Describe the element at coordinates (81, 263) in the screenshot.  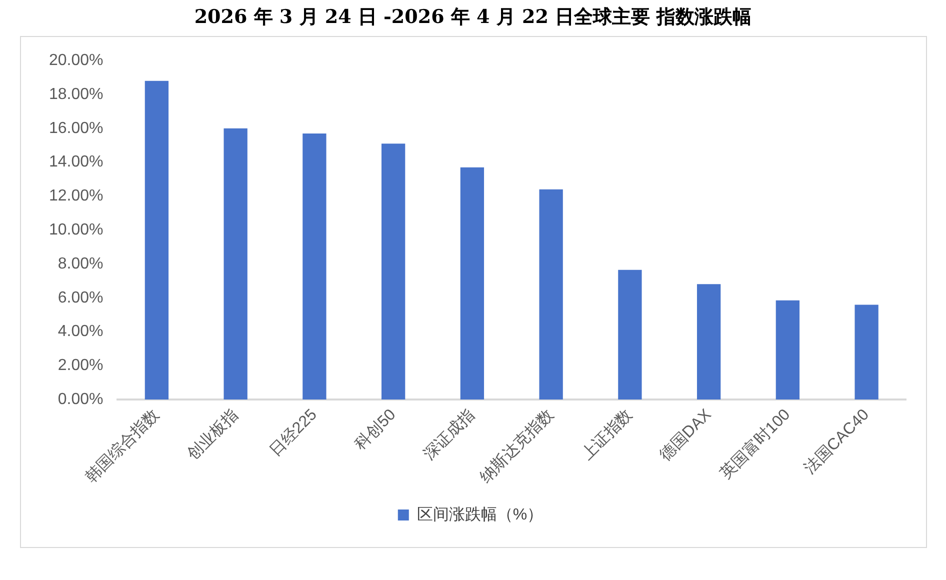
I see `y-tick-label: 8.00%` at that location.